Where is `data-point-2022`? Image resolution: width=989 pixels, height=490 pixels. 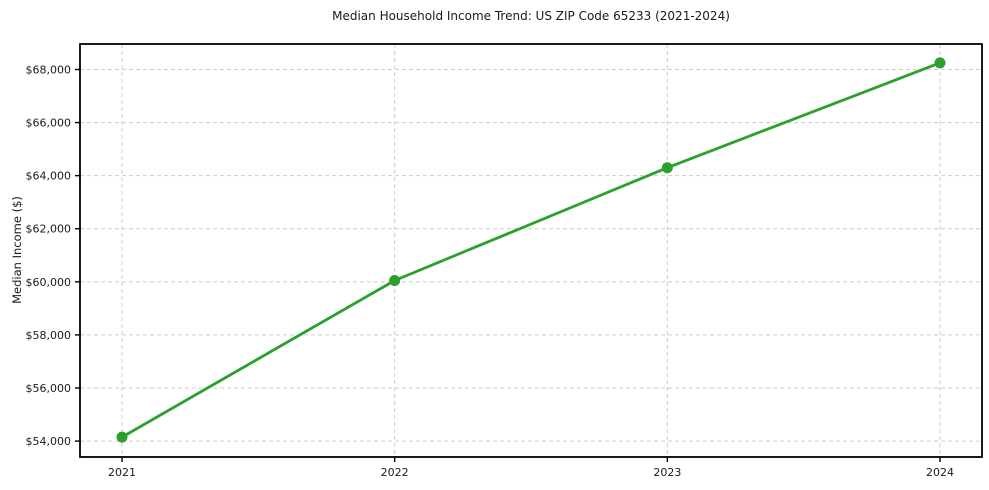
data-point-2022 is located at coordinates (395, 280).